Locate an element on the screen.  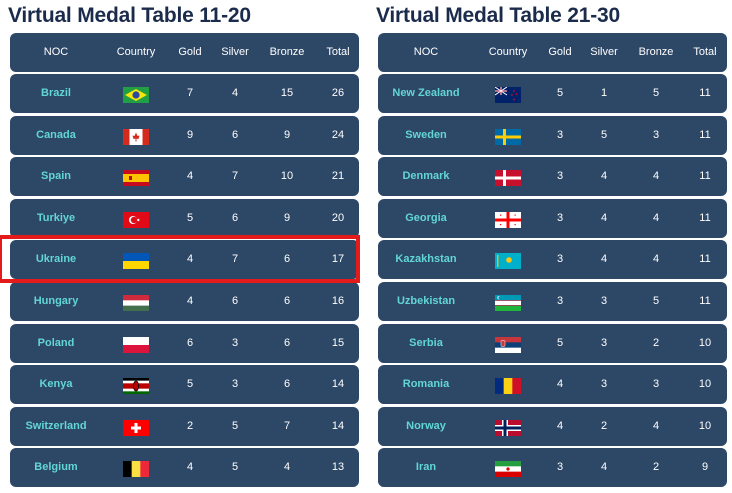
norway-flag-icon is located at coordinates (508, 427).